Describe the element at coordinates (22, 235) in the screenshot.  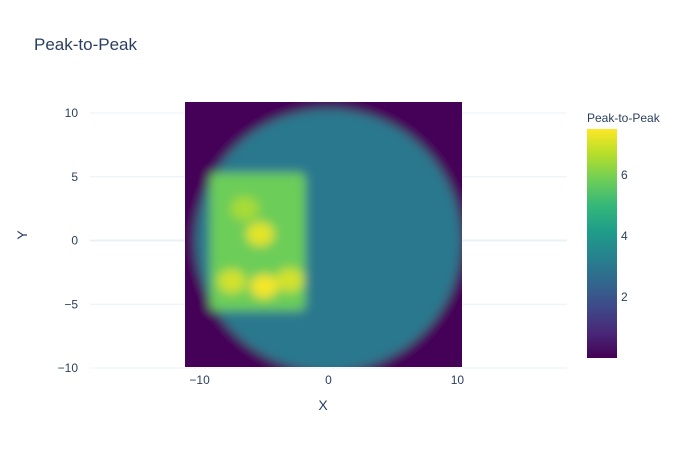
I see `y-axis-title: Y` at that location.